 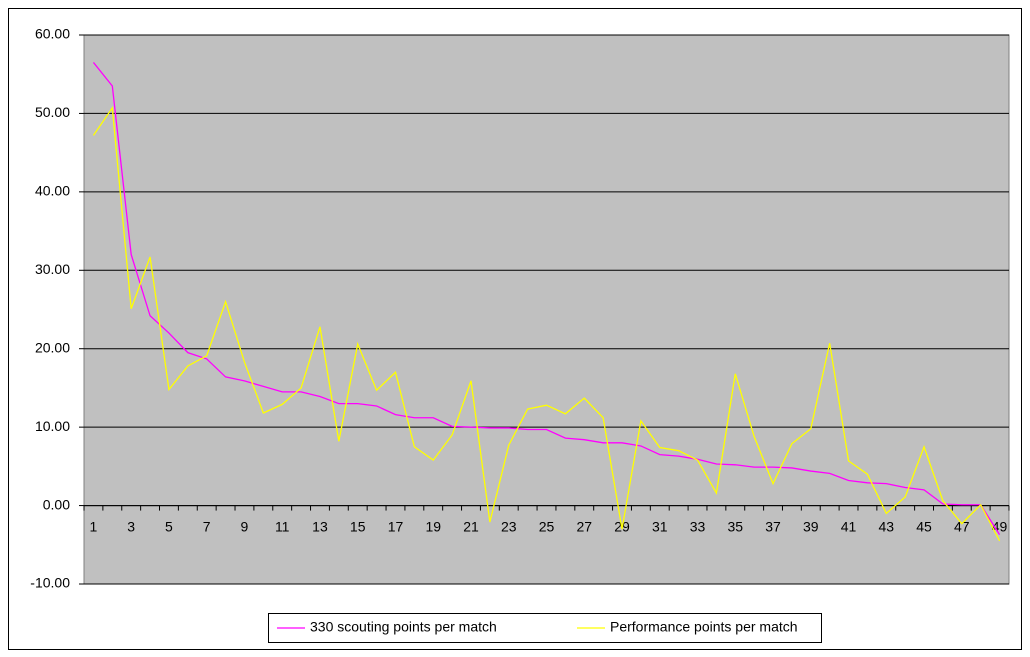 What do you see at coordinates (811, 526) in the screenshot?
I see `x-tick-label: 39` at bounding box center [811, 526].